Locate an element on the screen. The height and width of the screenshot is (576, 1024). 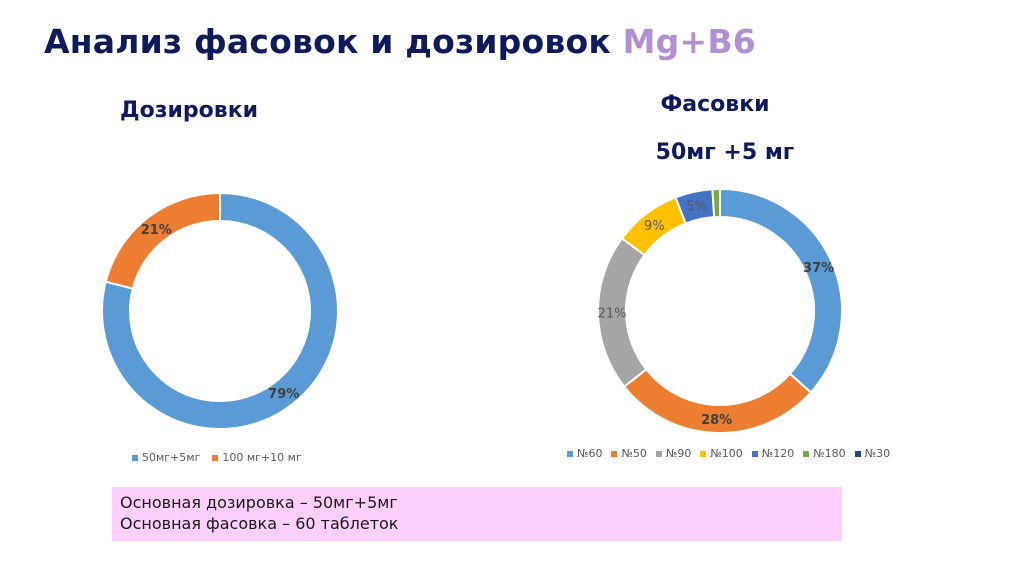
legend-swatch--60 is located at coordinates (570, 453).